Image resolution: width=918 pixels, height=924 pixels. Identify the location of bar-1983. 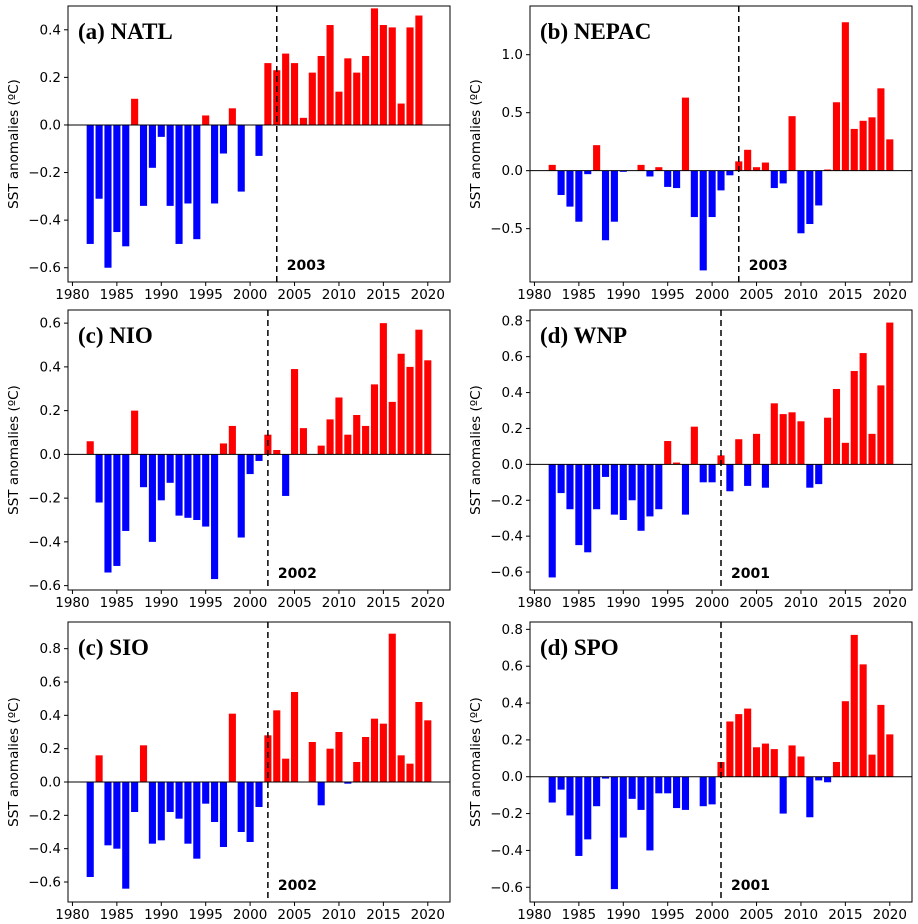
(99, 478).